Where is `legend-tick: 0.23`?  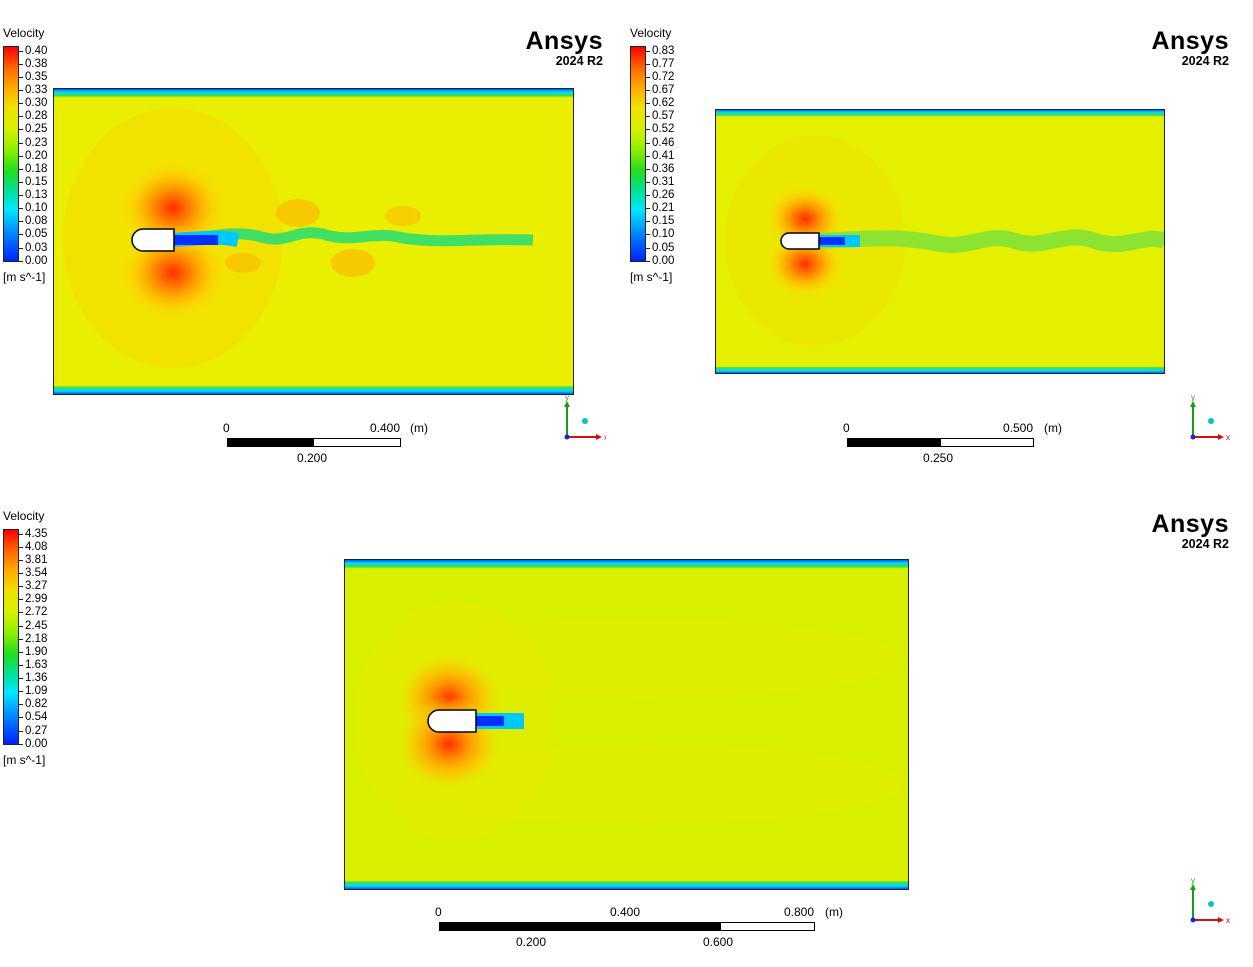
legend-tick: 0.23 is located at coordinates (33, 143).